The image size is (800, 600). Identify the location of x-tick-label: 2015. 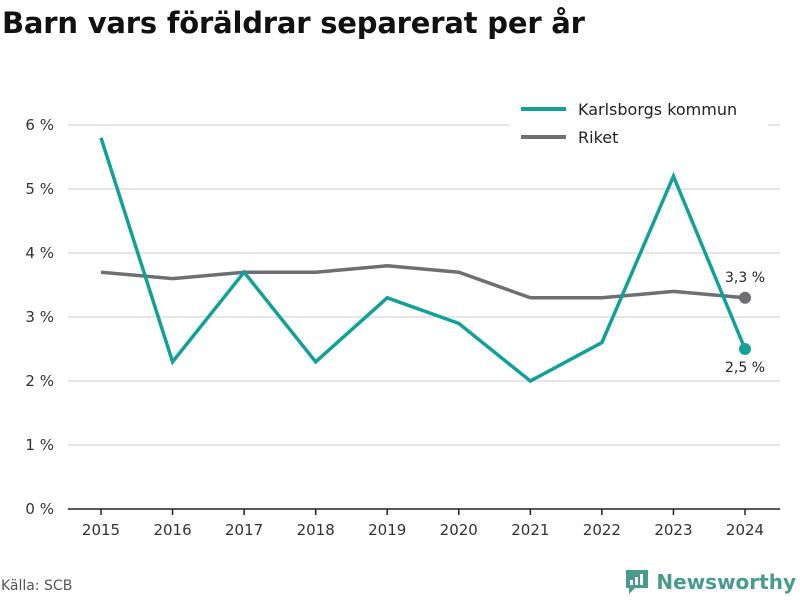
(101, 530).